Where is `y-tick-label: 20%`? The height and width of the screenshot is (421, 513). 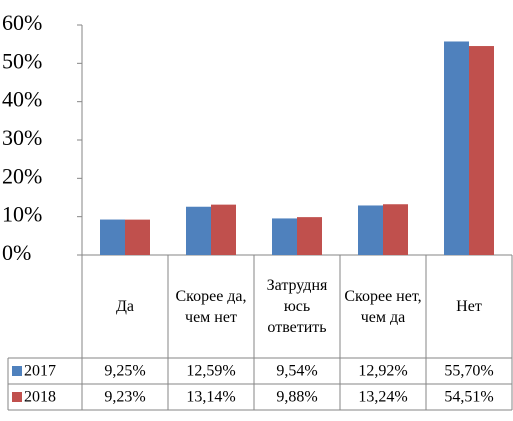
y-tick-label: 20% is located at coordinates (22, 175).